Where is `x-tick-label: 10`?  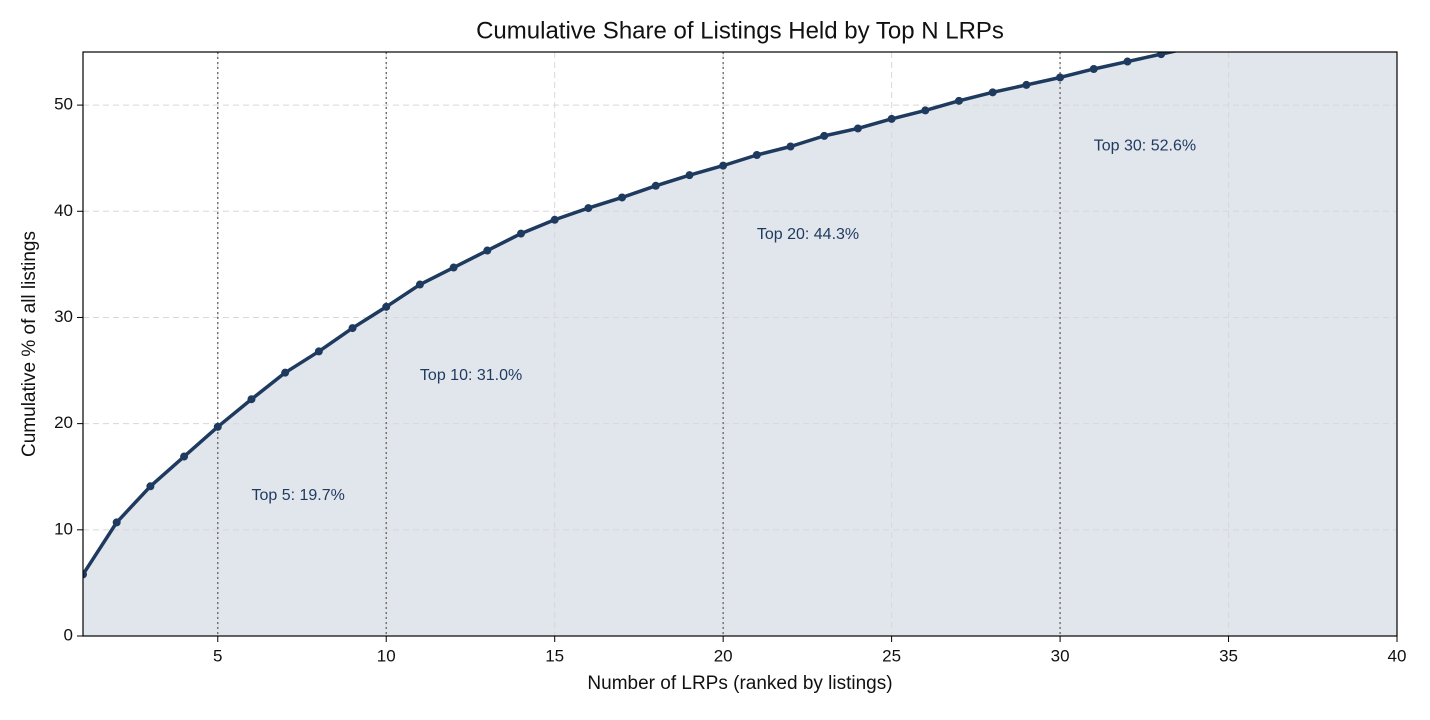
x-tick-label: 10 is located at coordinates (386, 655).